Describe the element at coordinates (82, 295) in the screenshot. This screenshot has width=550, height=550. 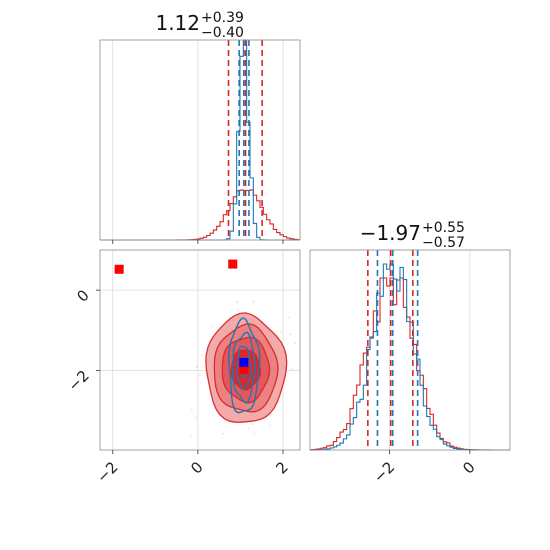
I see `joint-y-tick-label: 0` at that location.